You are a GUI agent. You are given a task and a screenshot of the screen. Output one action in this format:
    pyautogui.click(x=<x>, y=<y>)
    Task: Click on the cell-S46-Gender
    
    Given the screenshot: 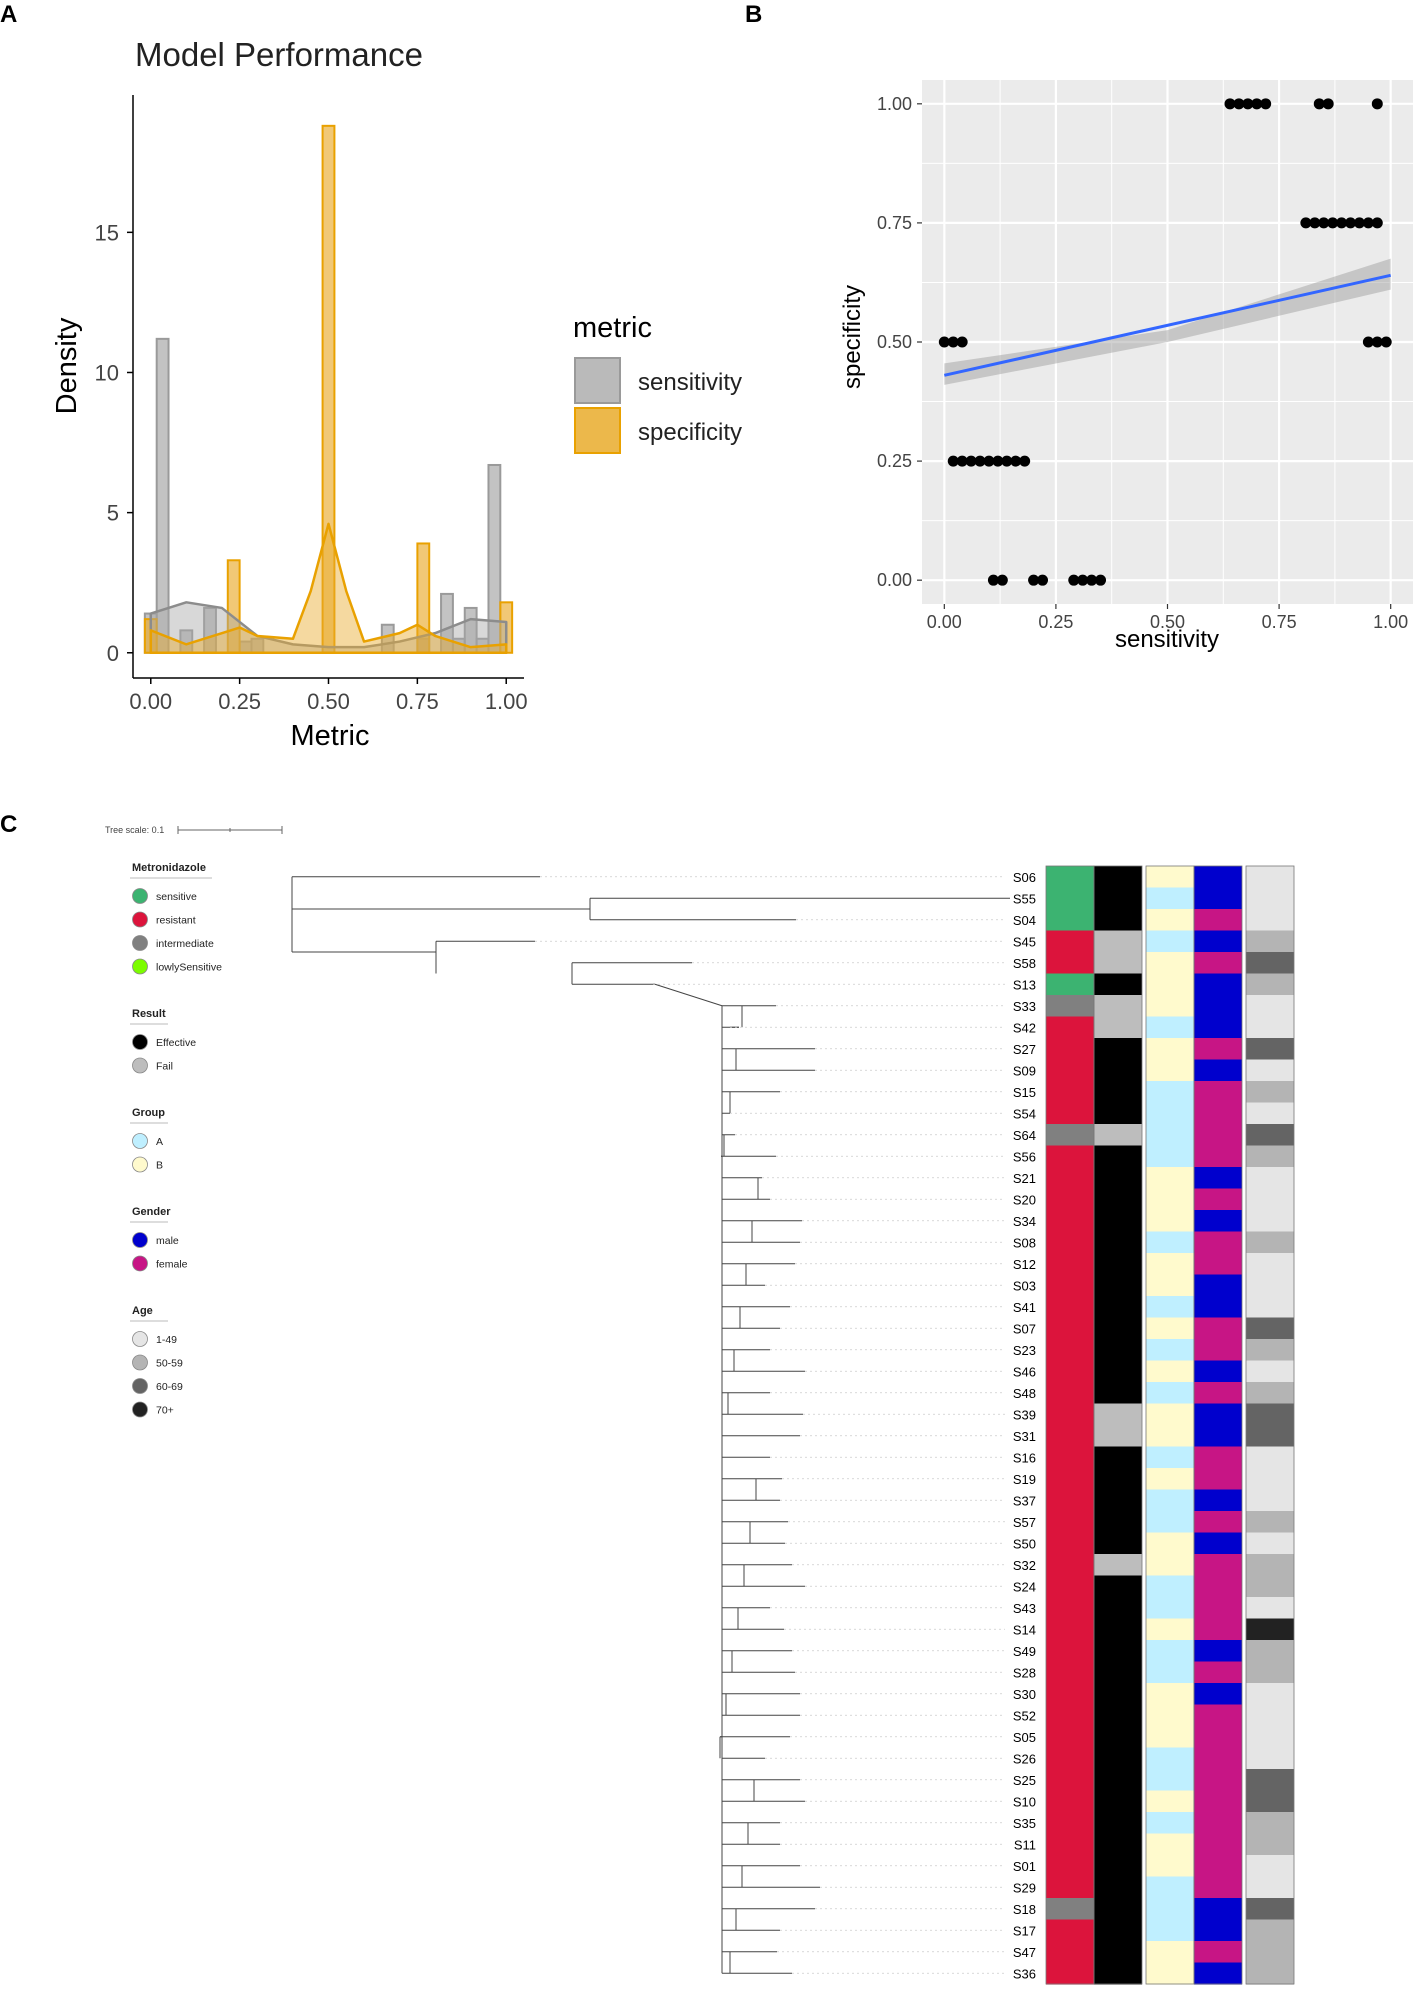 What is the action you would take?
    pyautogui.click(x=1218, y=1371)
    